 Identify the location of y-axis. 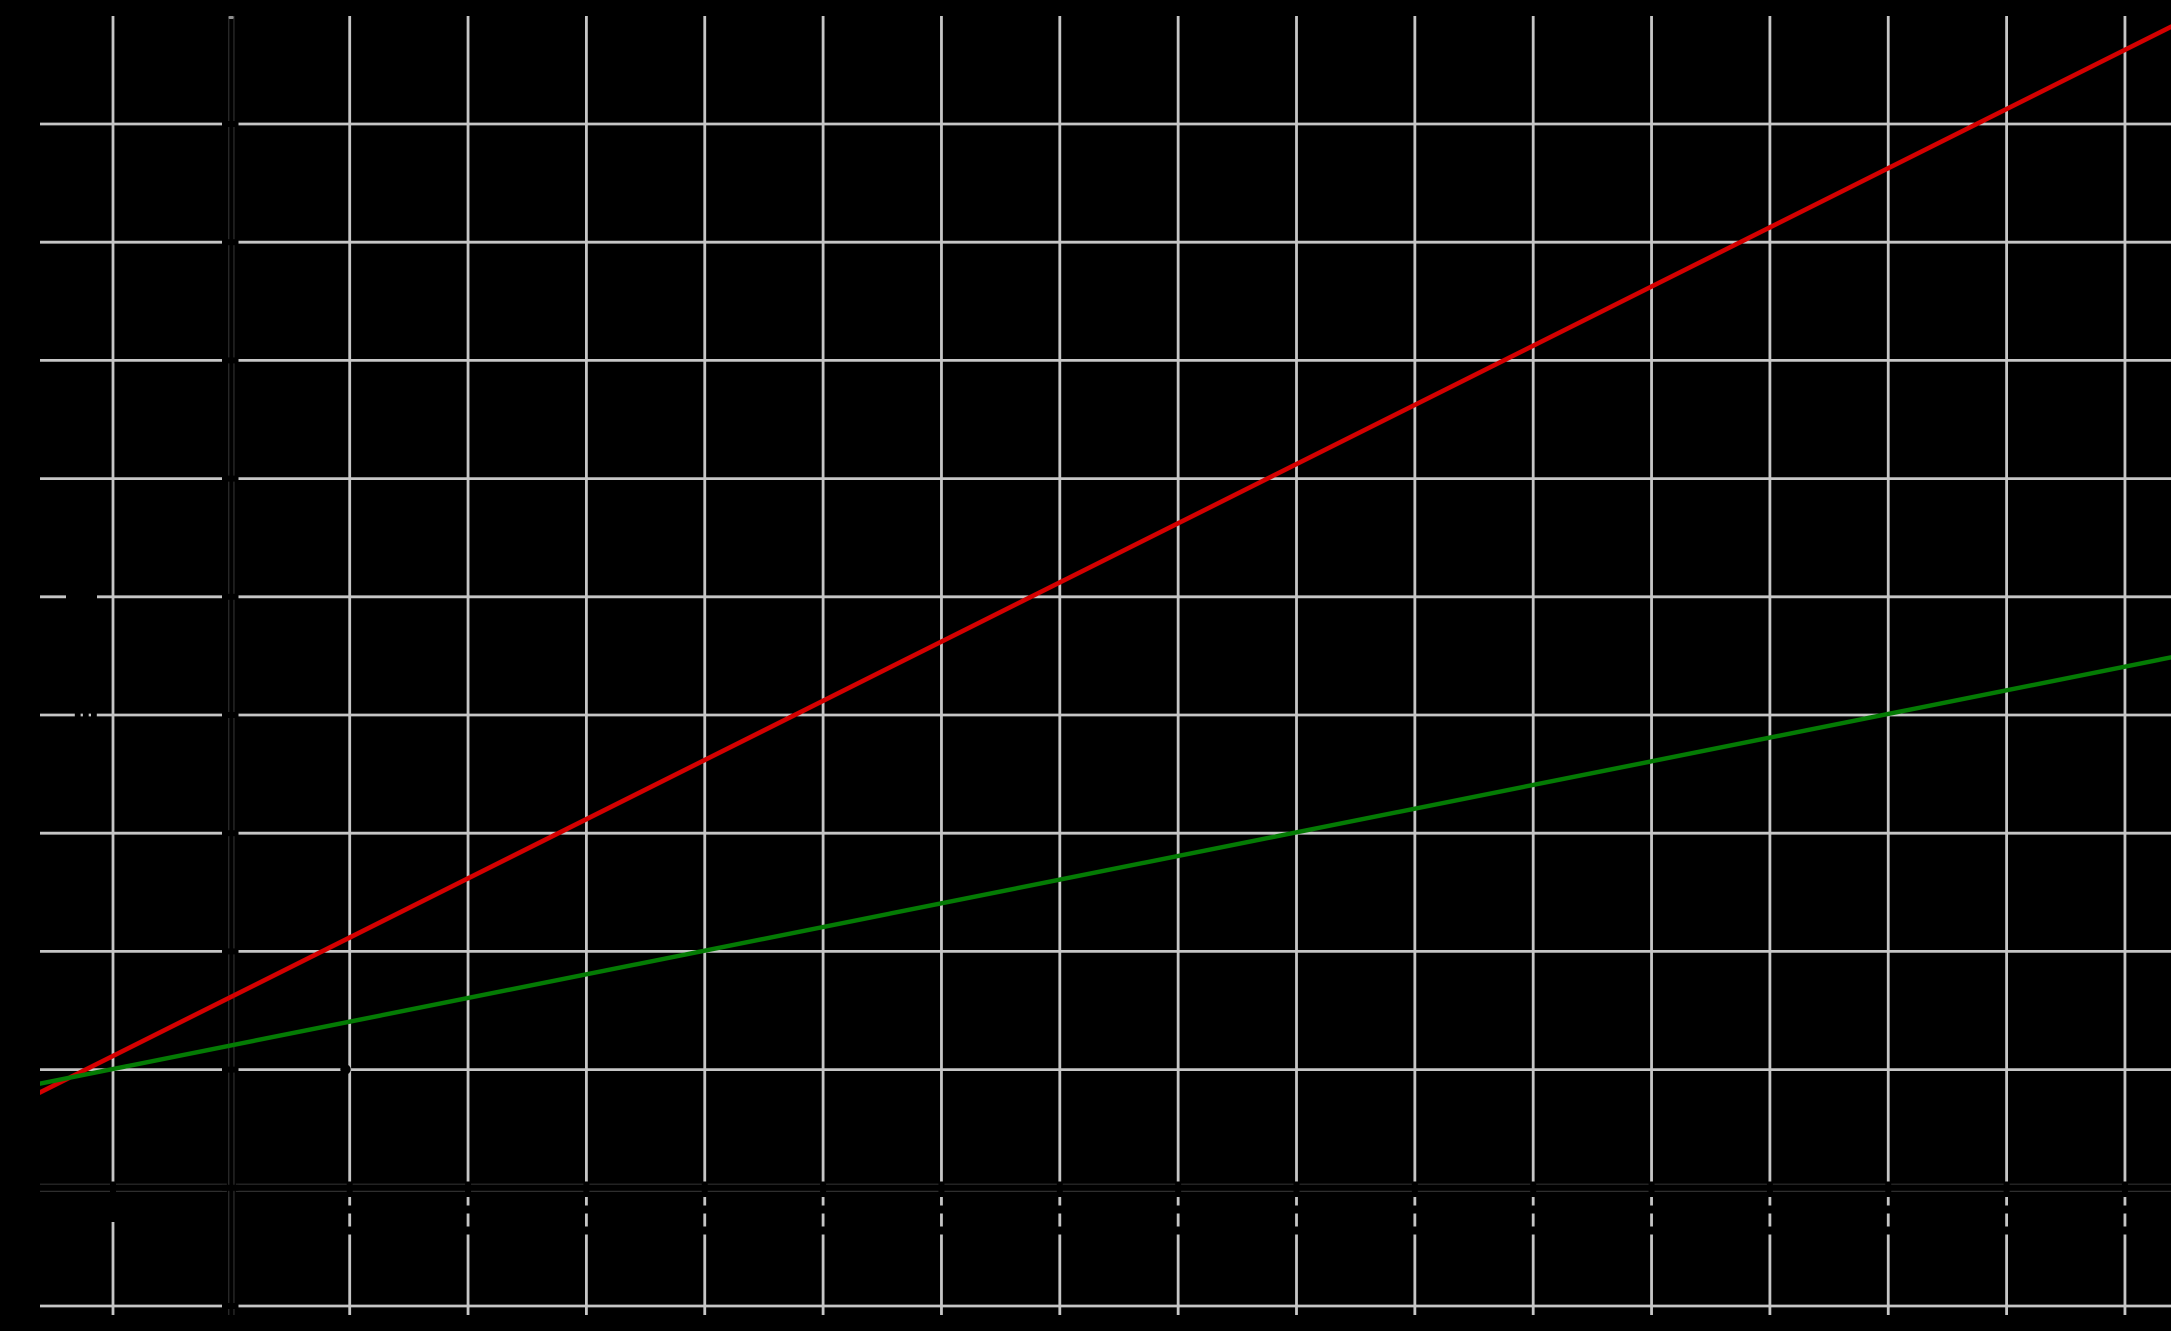
(231, 665).